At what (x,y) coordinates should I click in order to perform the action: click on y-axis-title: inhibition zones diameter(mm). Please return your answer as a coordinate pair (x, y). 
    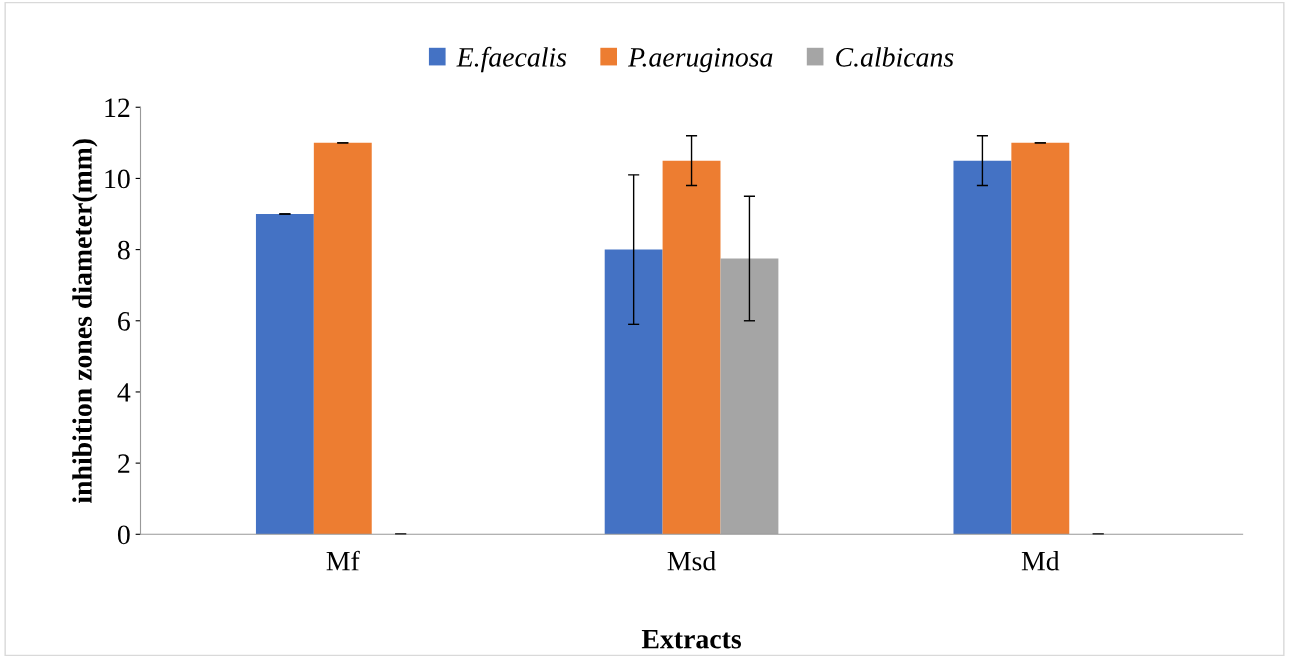
    Looking at the image, I should click on (85, 321).